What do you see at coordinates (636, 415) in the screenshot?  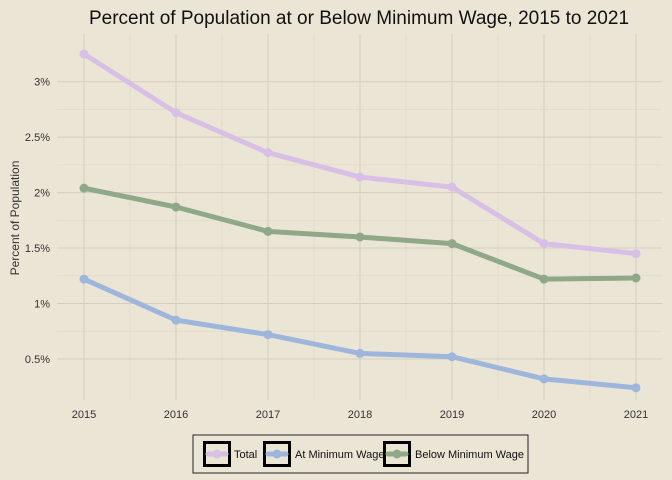 I see `x-tick-label: 2021` at bounding box center [636, 415].